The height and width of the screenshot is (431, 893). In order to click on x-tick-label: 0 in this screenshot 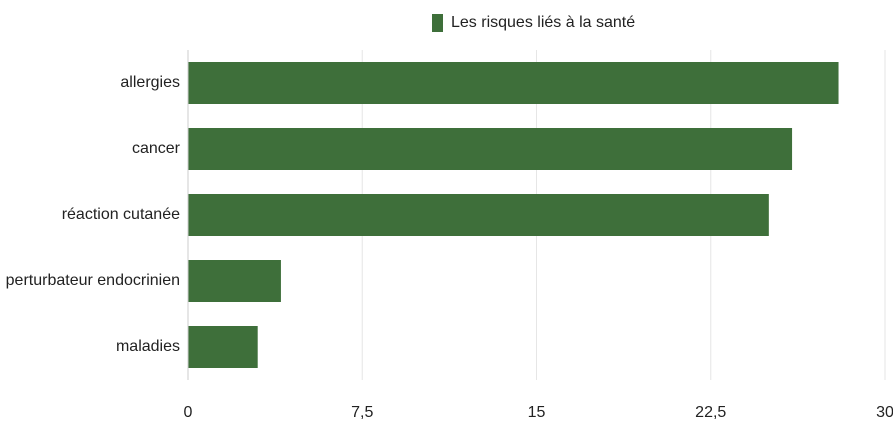, I will do `click(188, 412)`.